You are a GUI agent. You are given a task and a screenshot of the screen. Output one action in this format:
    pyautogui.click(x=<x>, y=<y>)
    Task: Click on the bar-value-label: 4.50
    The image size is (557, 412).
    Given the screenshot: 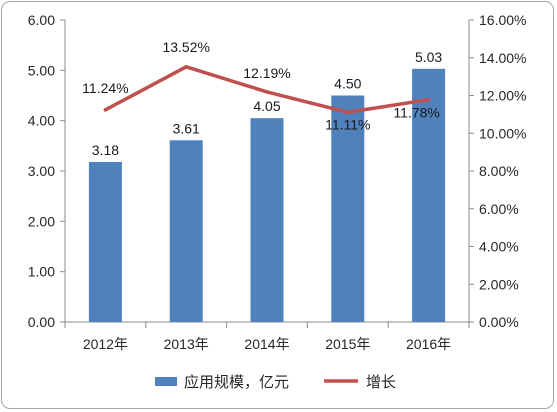 What is the action you would take?
    pyautogui.click(x=347, y=84)
    